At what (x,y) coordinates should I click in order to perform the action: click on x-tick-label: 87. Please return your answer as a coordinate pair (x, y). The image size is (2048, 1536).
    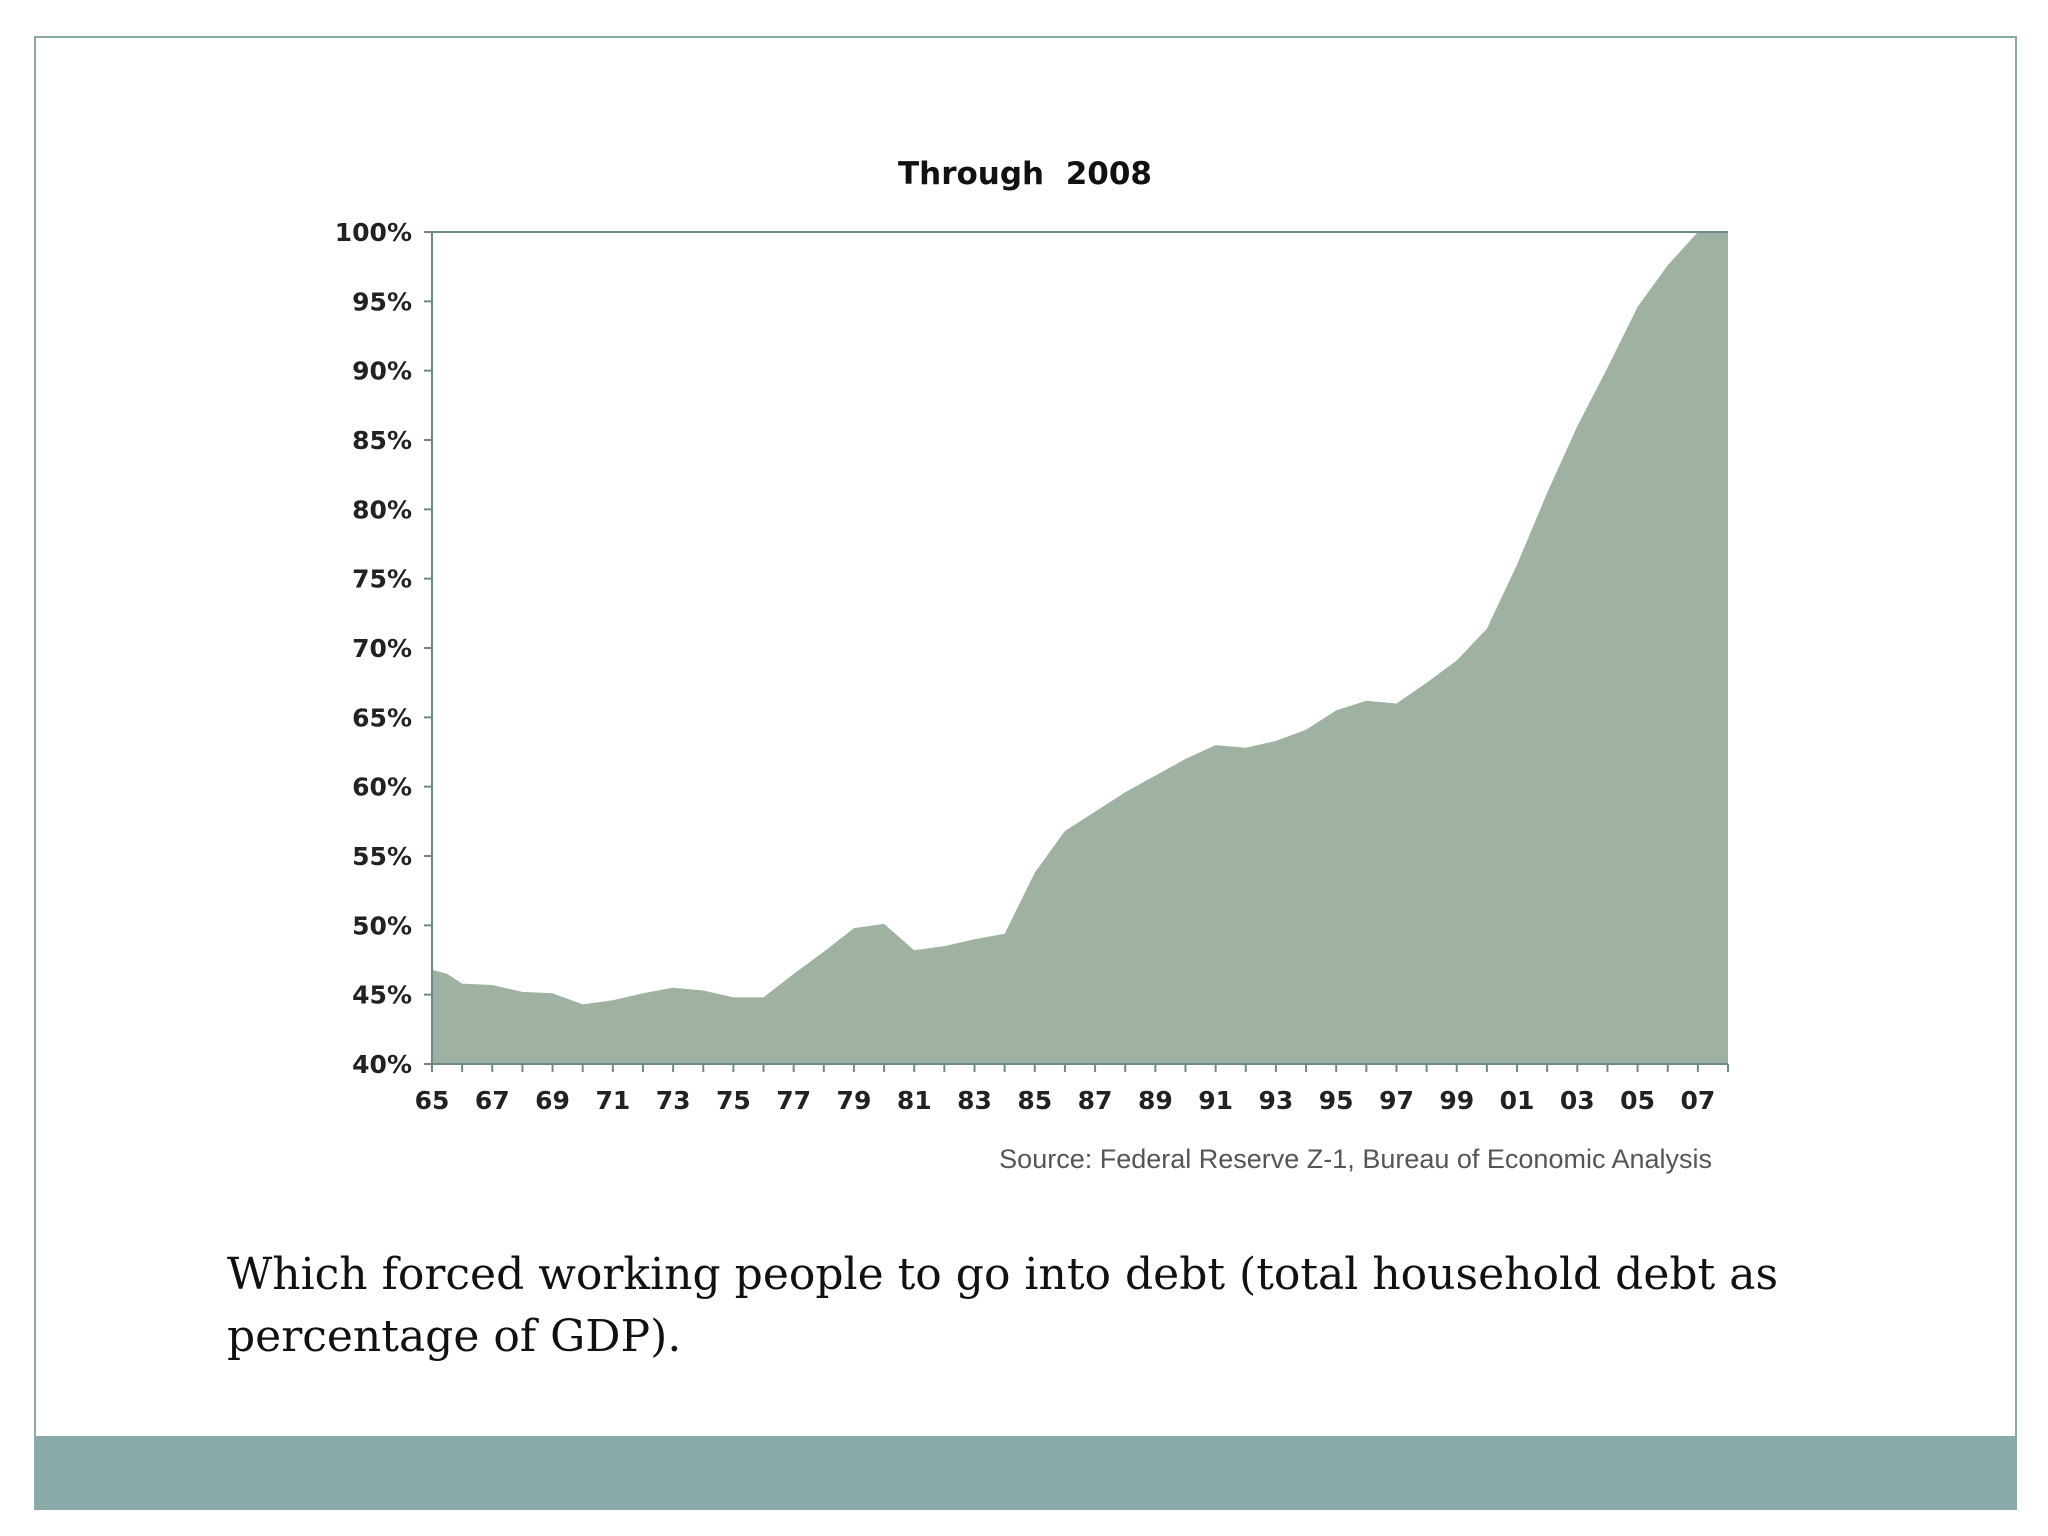
    Looking at the image, I should click on (1095, 1100).